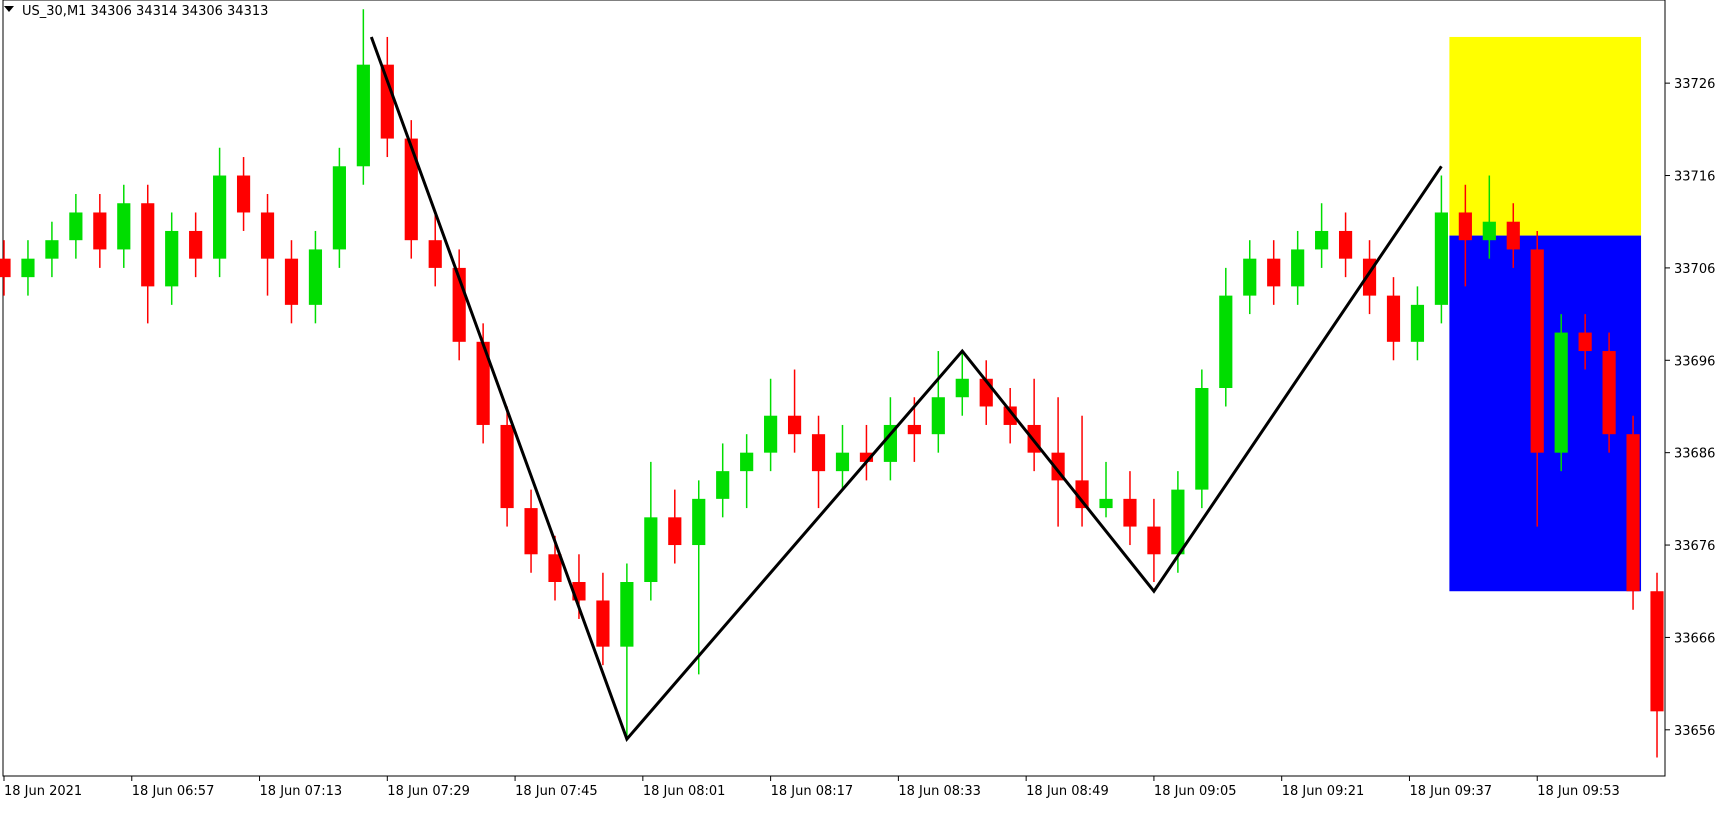 This screenshot has width=1731, height=813. Describe the element at coordinates (301, 791) in the screenshot. I see `x-tick-label: 18 Jun 07:13` at that location.